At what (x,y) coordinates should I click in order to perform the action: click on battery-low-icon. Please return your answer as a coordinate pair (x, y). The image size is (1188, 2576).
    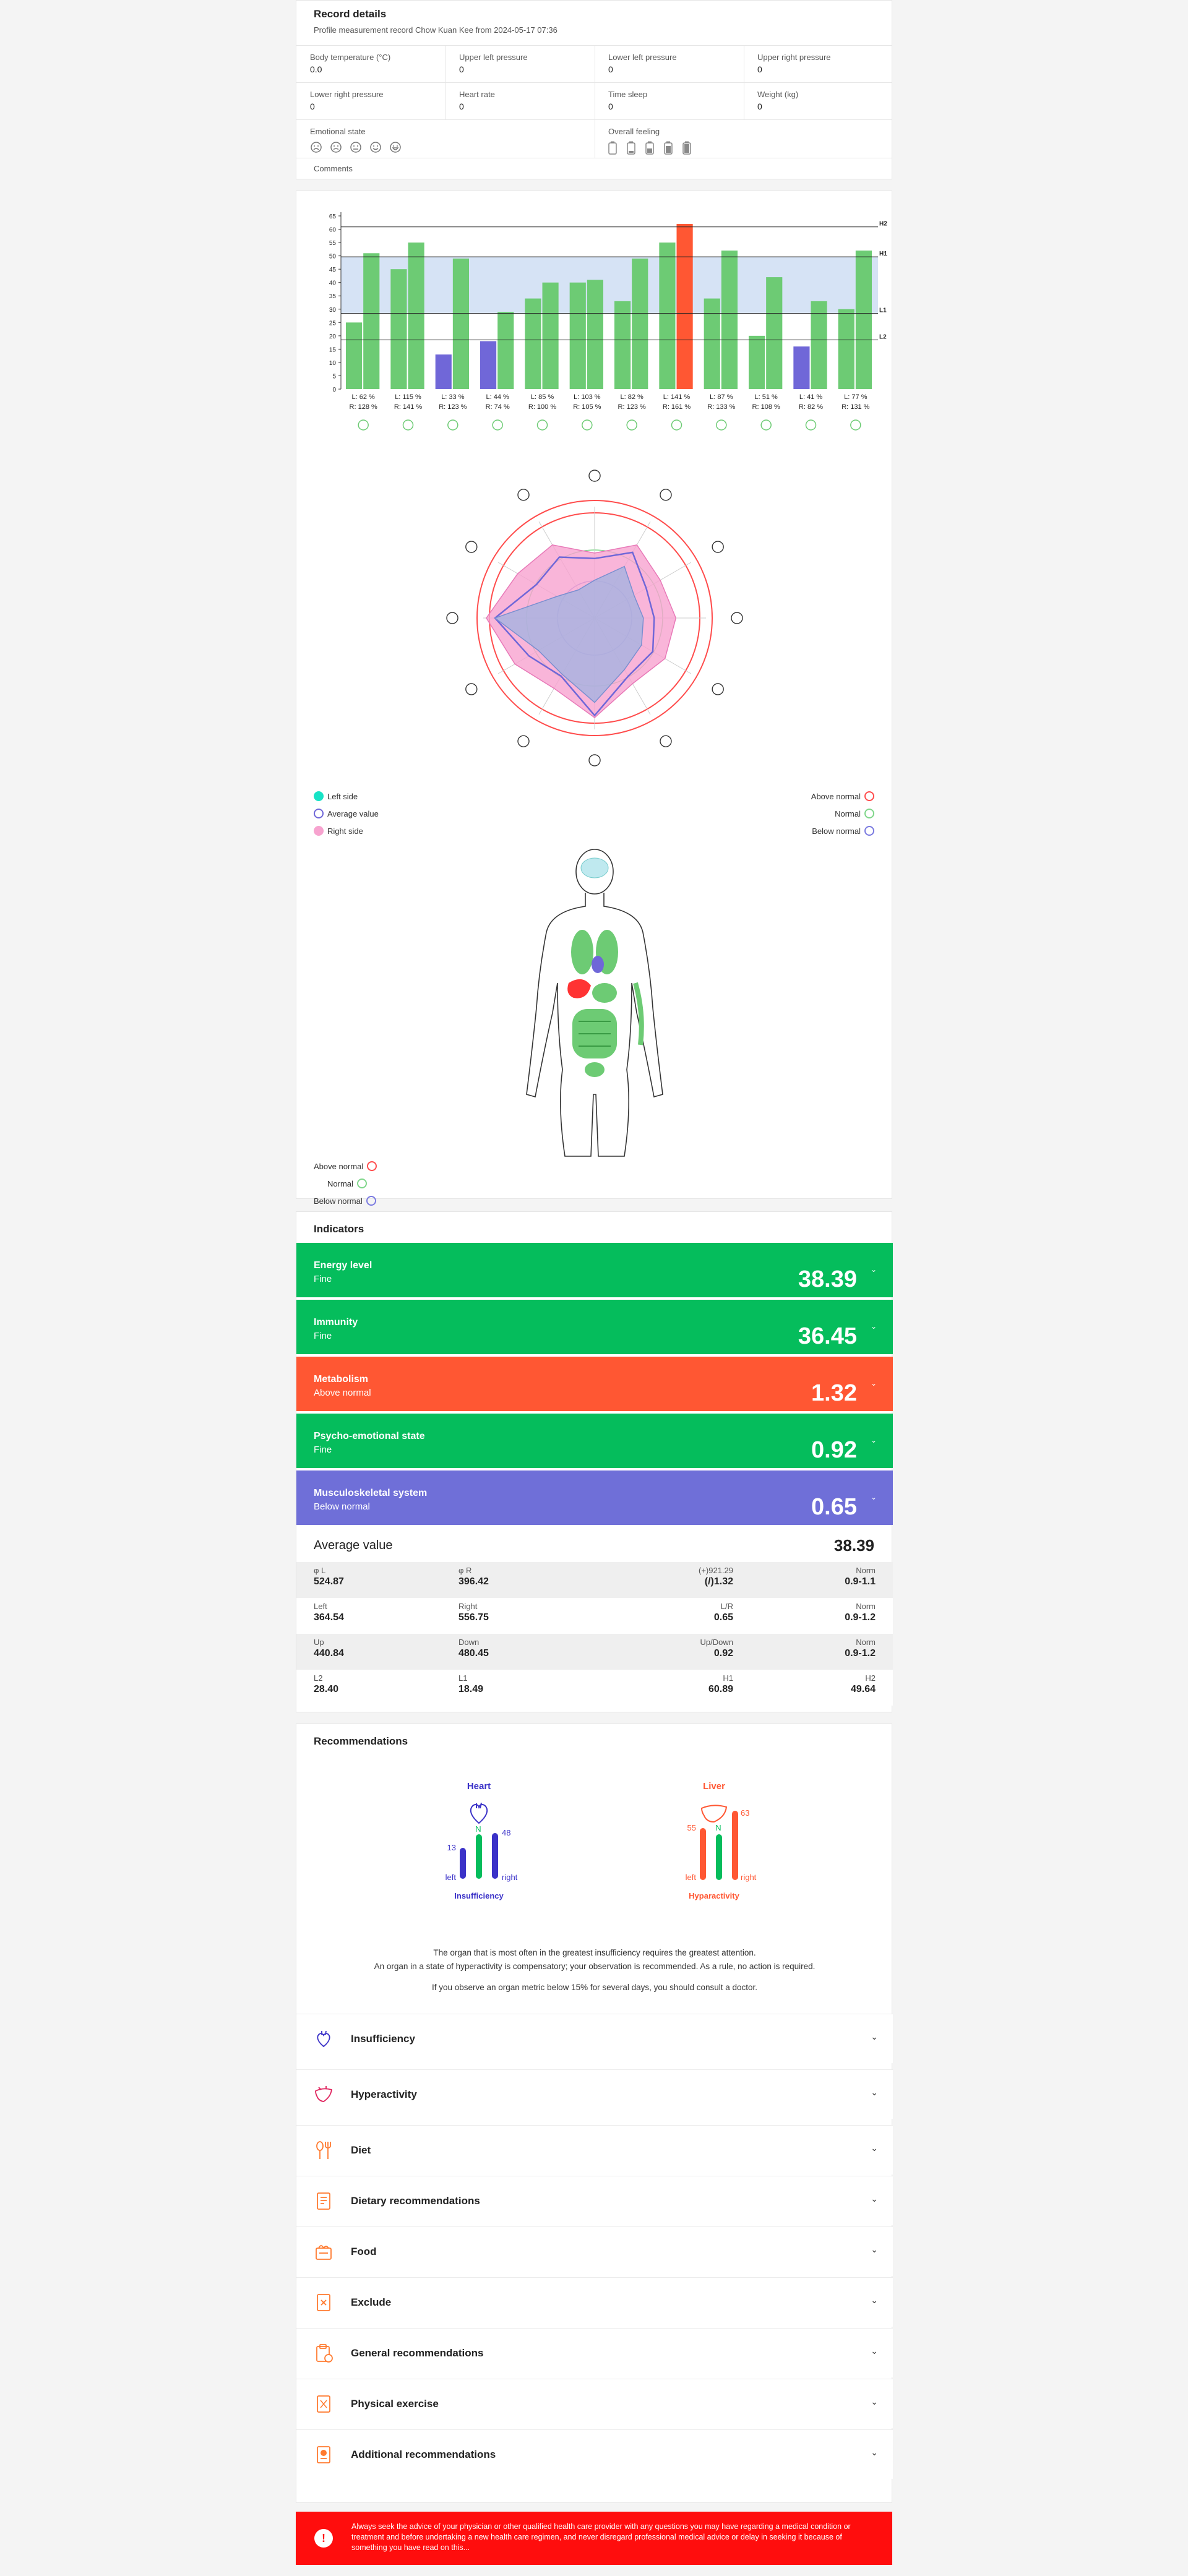
    Looking at the image, I should click on (631, 148).